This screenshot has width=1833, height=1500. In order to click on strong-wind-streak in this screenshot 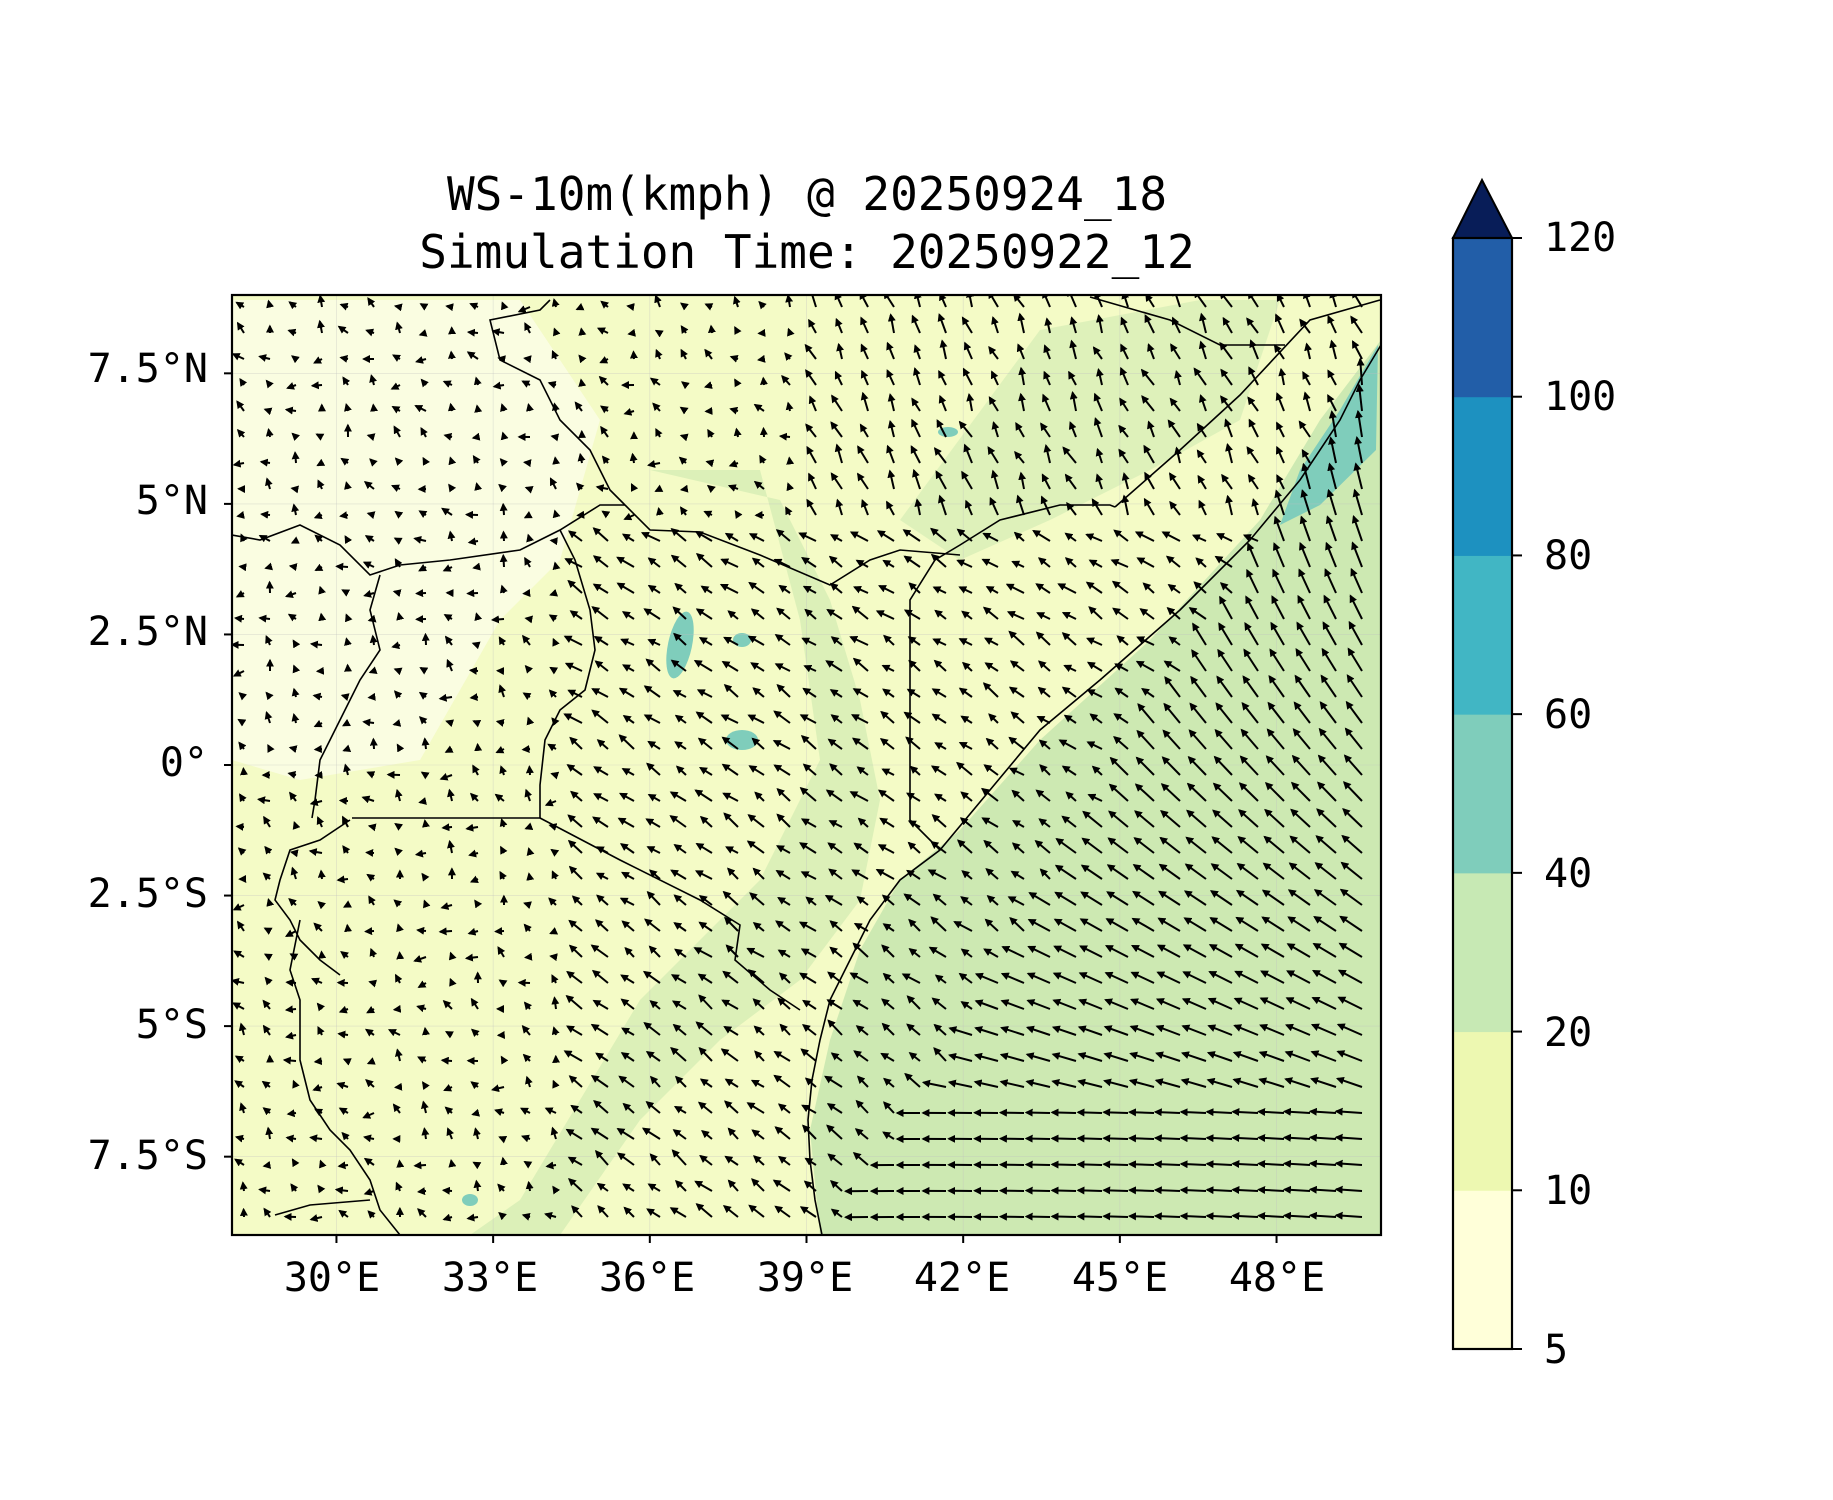, I will do `click(1329, 435)`.